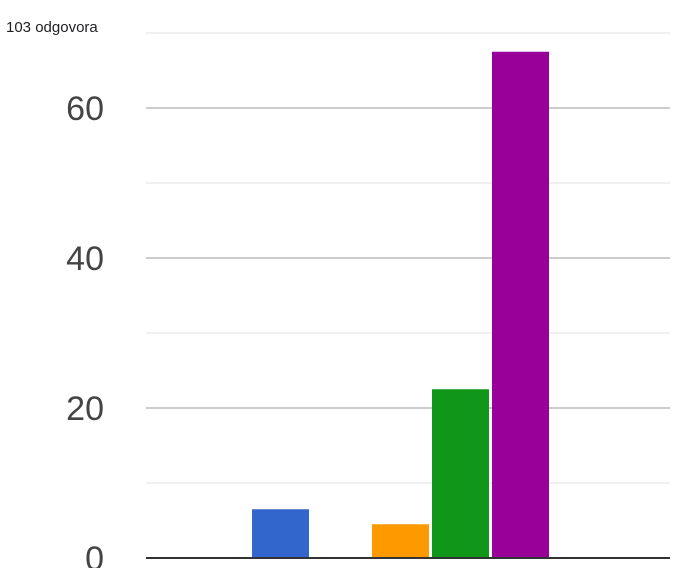 This screenshot has width=684, height=568. I want to click on y-axis-ticks: 0 20 40 60, so click(85, 329).